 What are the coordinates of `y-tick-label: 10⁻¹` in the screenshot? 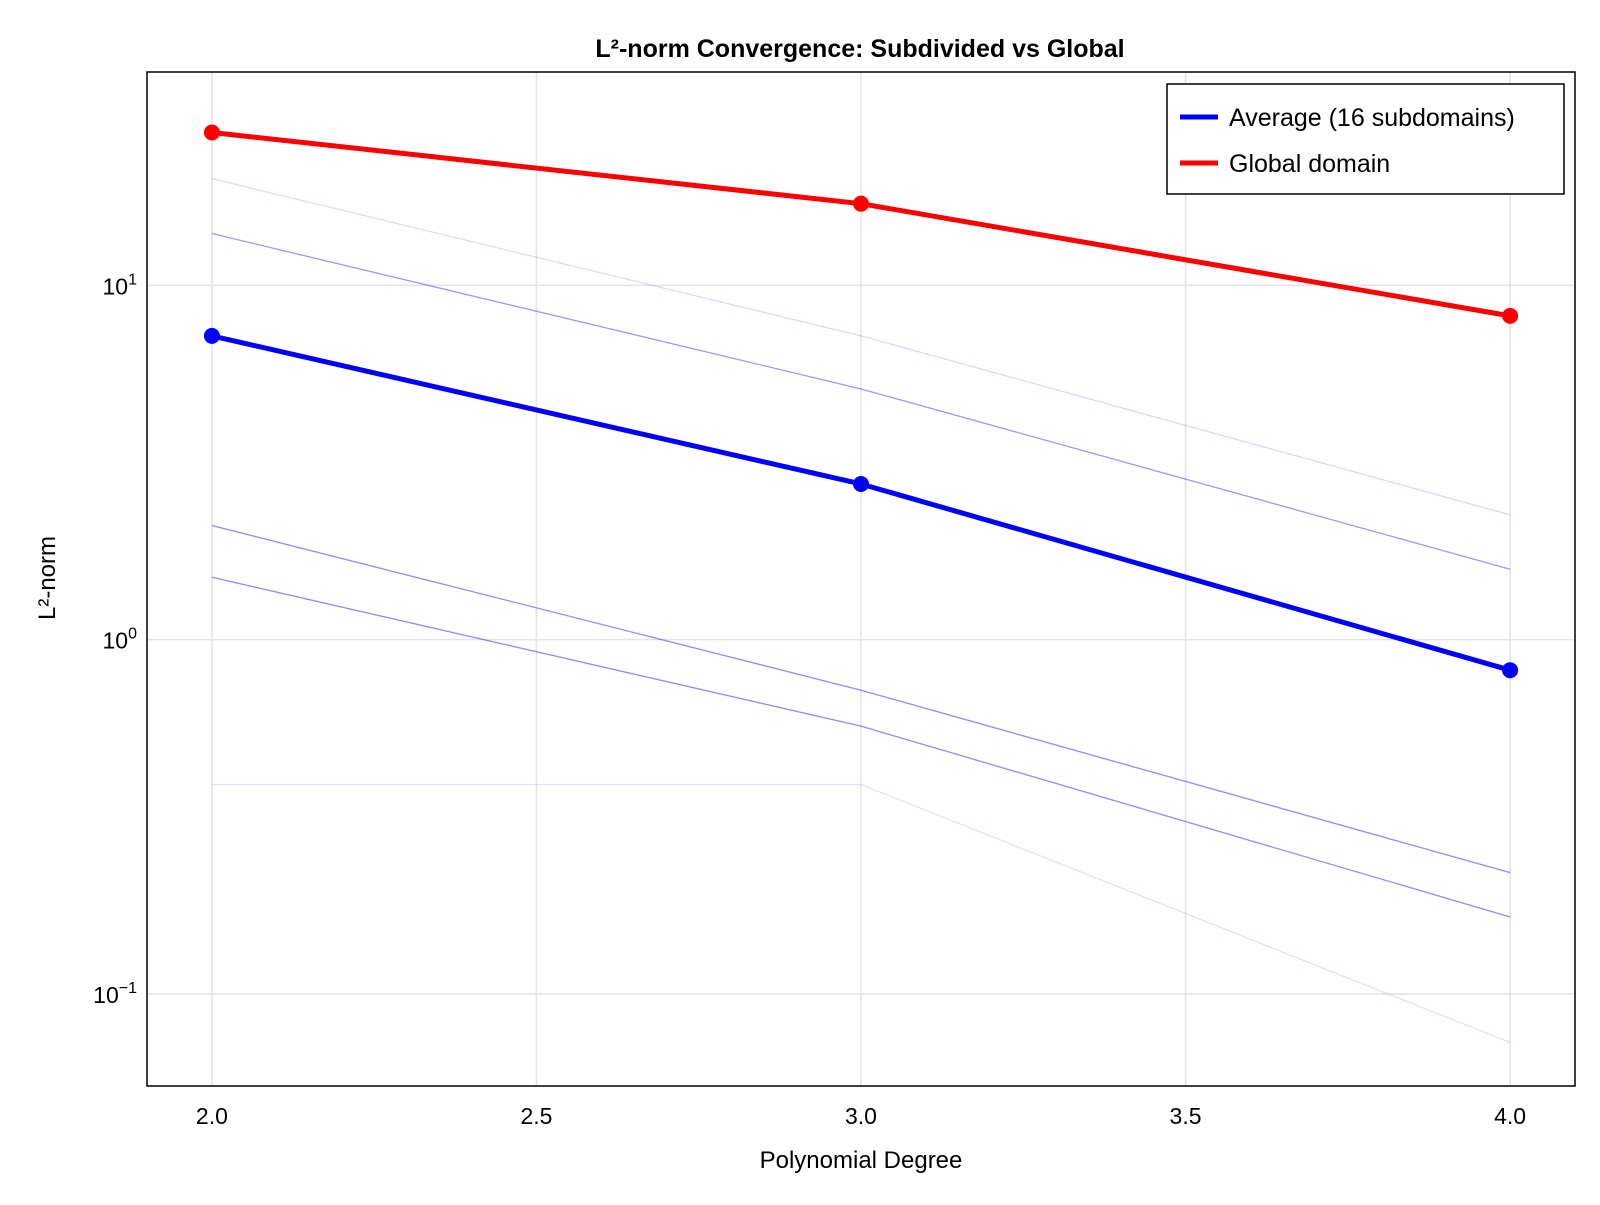 It's located at (115, 994).